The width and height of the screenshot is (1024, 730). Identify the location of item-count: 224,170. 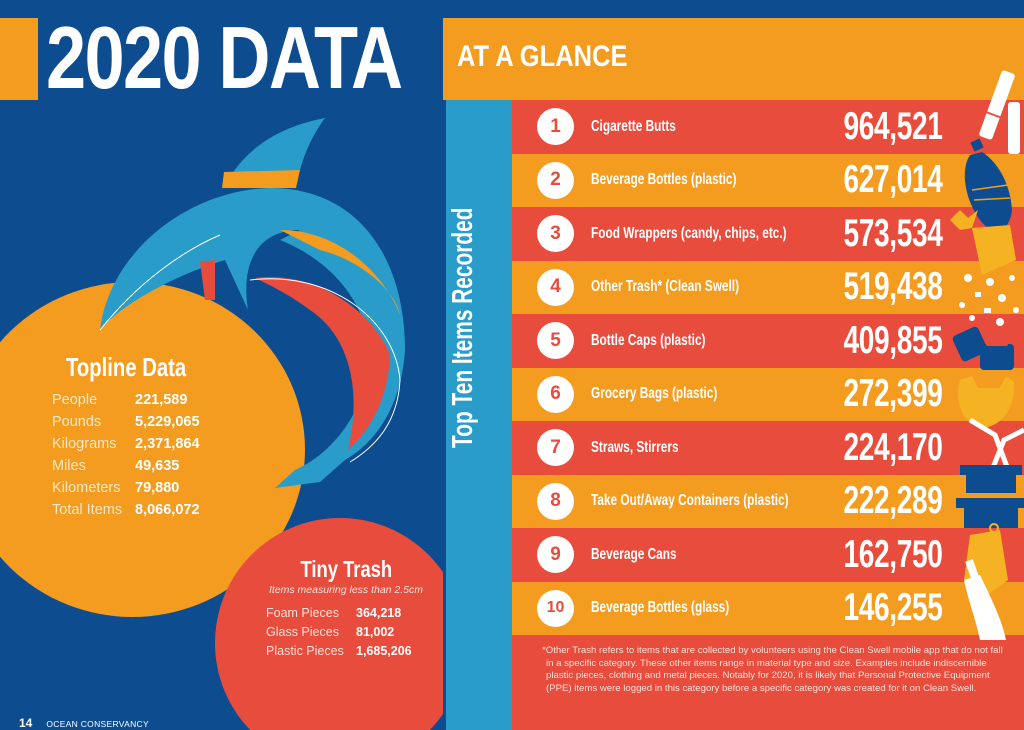
(892, 447).